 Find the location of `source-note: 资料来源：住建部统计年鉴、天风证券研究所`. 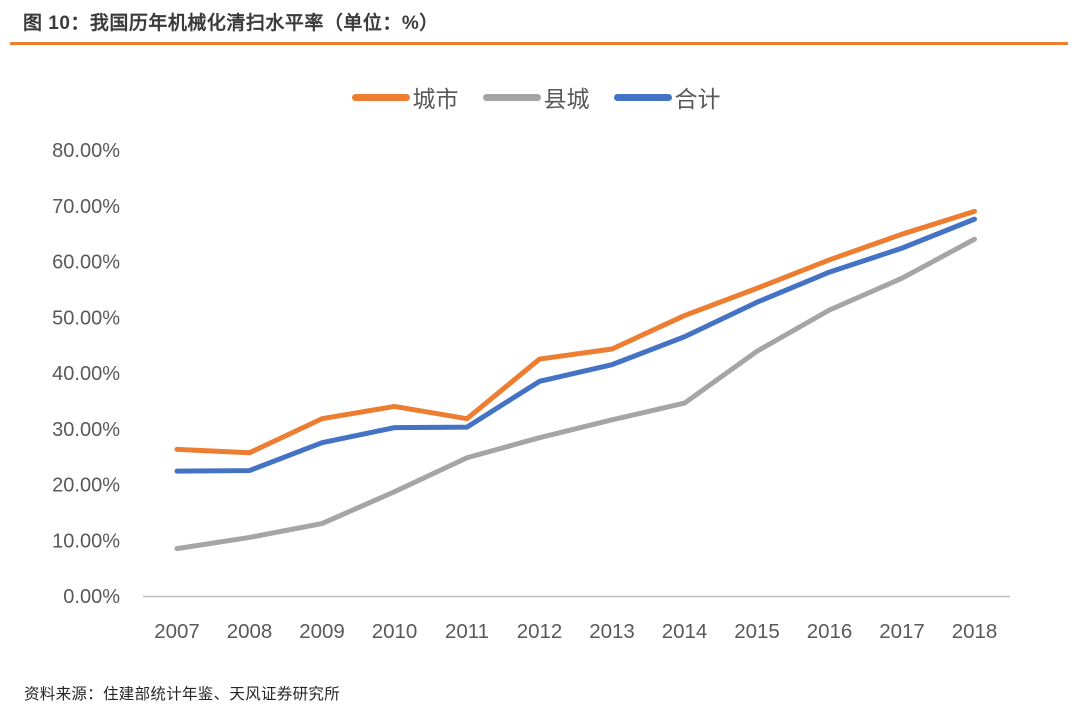

source-note: 资料来源：住建部统计年鉴、天风证券研究所 is located at coordinates (182, 694).